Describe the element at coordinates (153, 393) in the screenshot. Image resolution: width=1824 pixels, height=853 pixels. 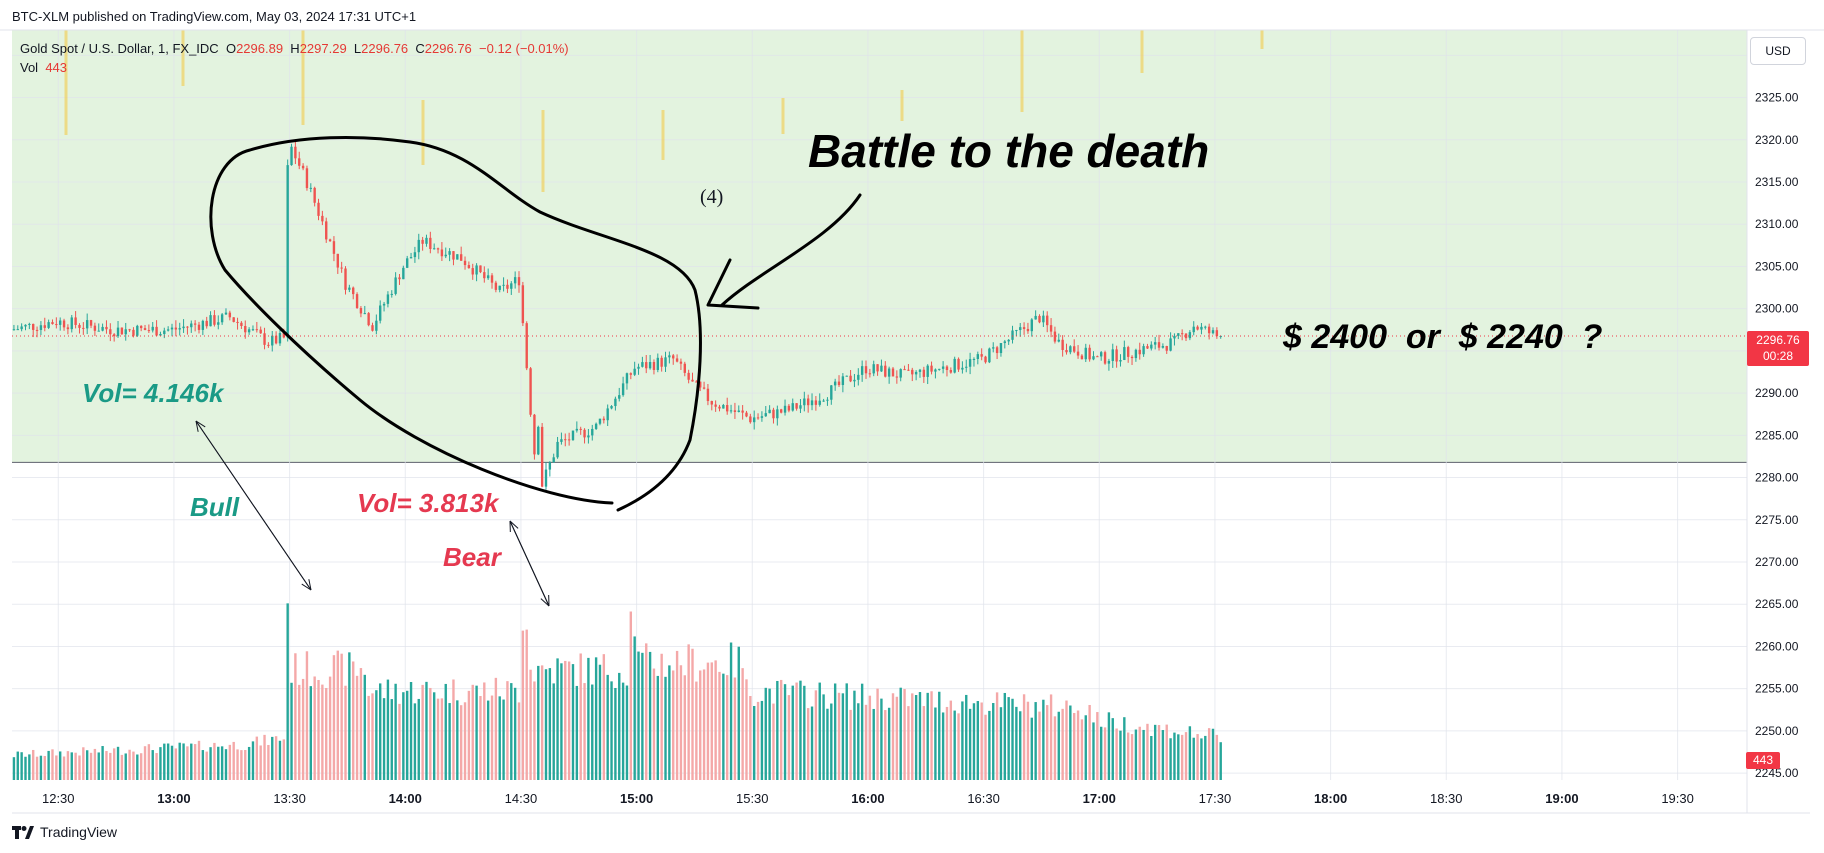
I see `annotation-bull-volume: Vol= 4.146k` at that location.